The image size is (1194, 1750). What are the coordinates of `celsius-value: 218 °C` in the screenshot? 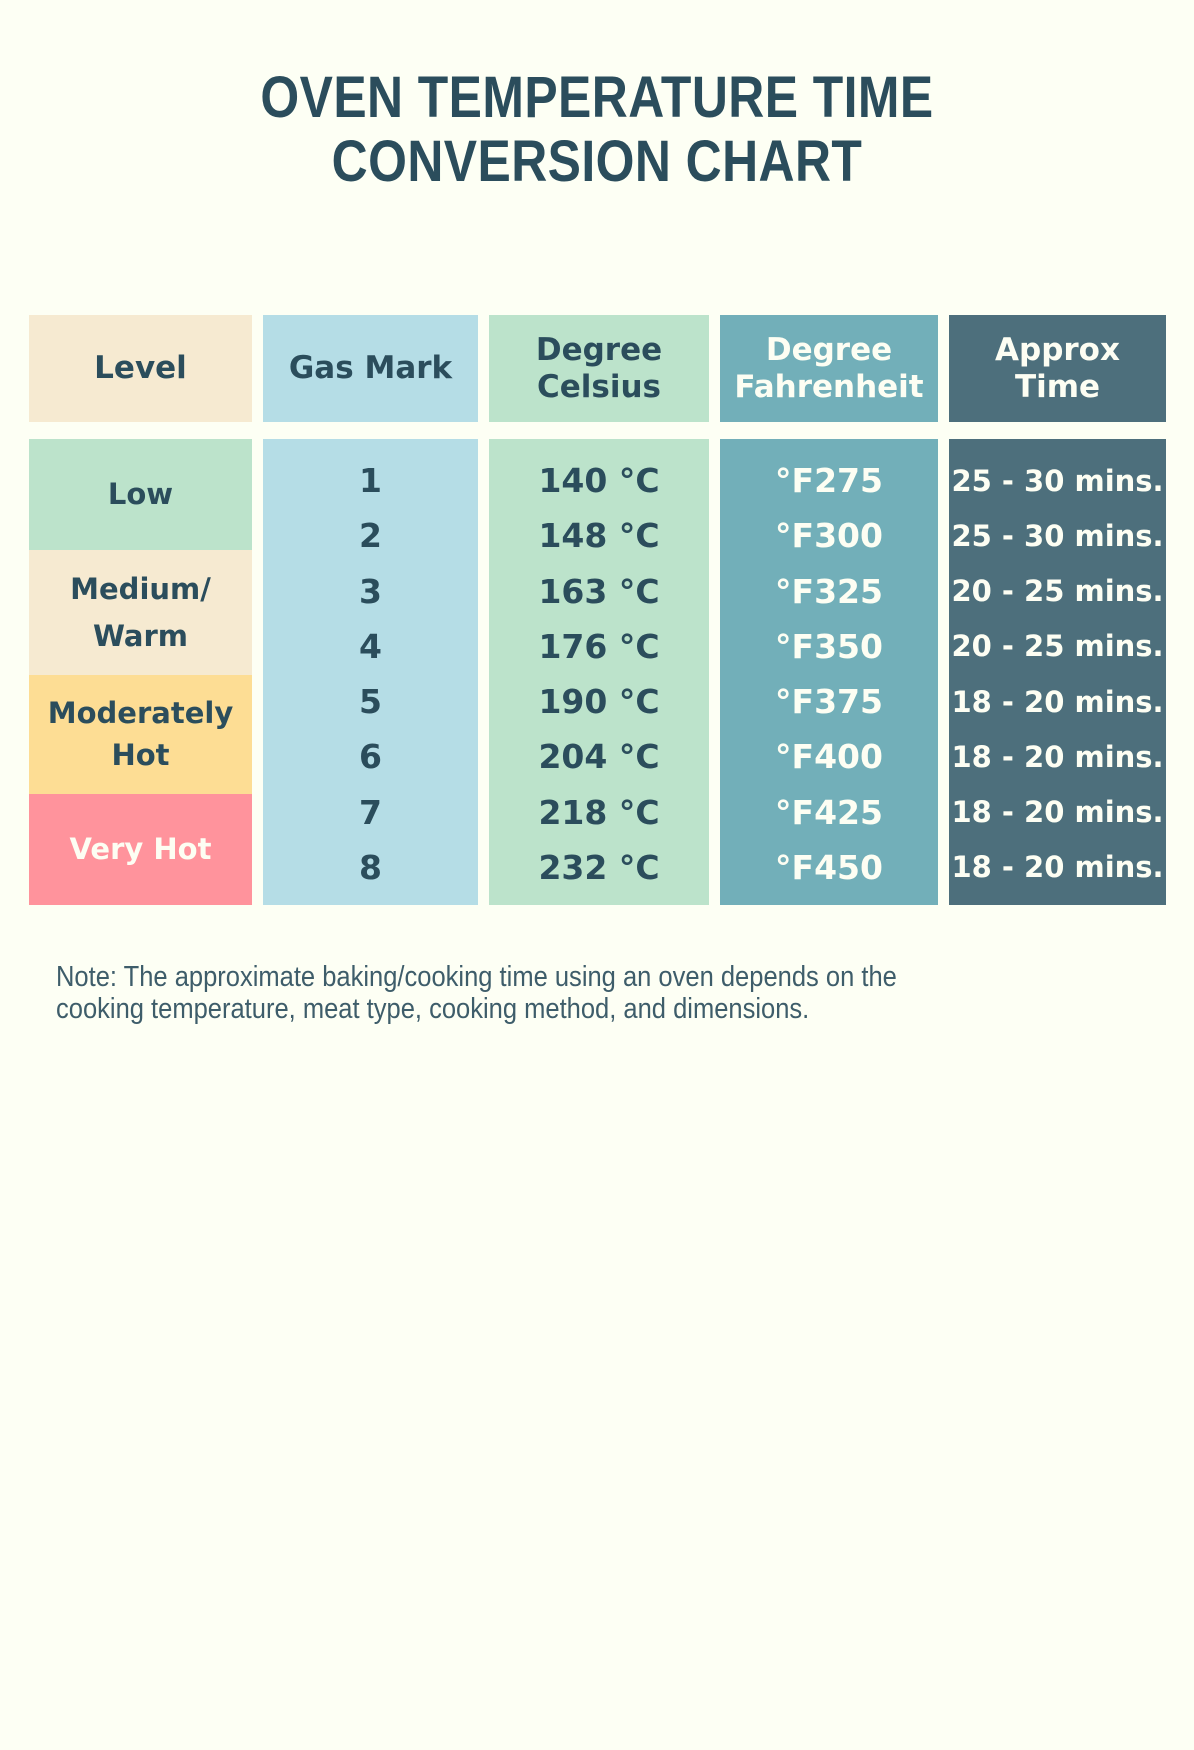 It's located at (599, 812).